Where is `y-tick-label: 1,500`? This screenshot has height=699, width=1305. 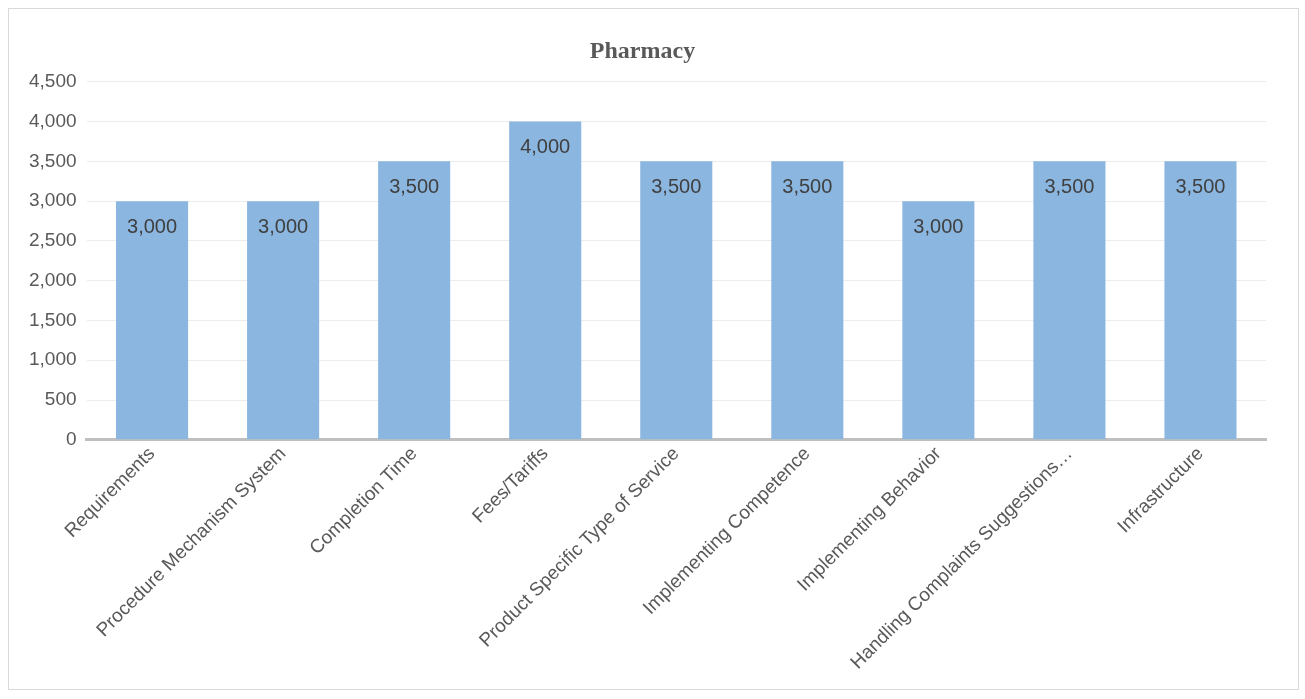
y-tick-label: 1,500 is located at coordinates (53, 319).